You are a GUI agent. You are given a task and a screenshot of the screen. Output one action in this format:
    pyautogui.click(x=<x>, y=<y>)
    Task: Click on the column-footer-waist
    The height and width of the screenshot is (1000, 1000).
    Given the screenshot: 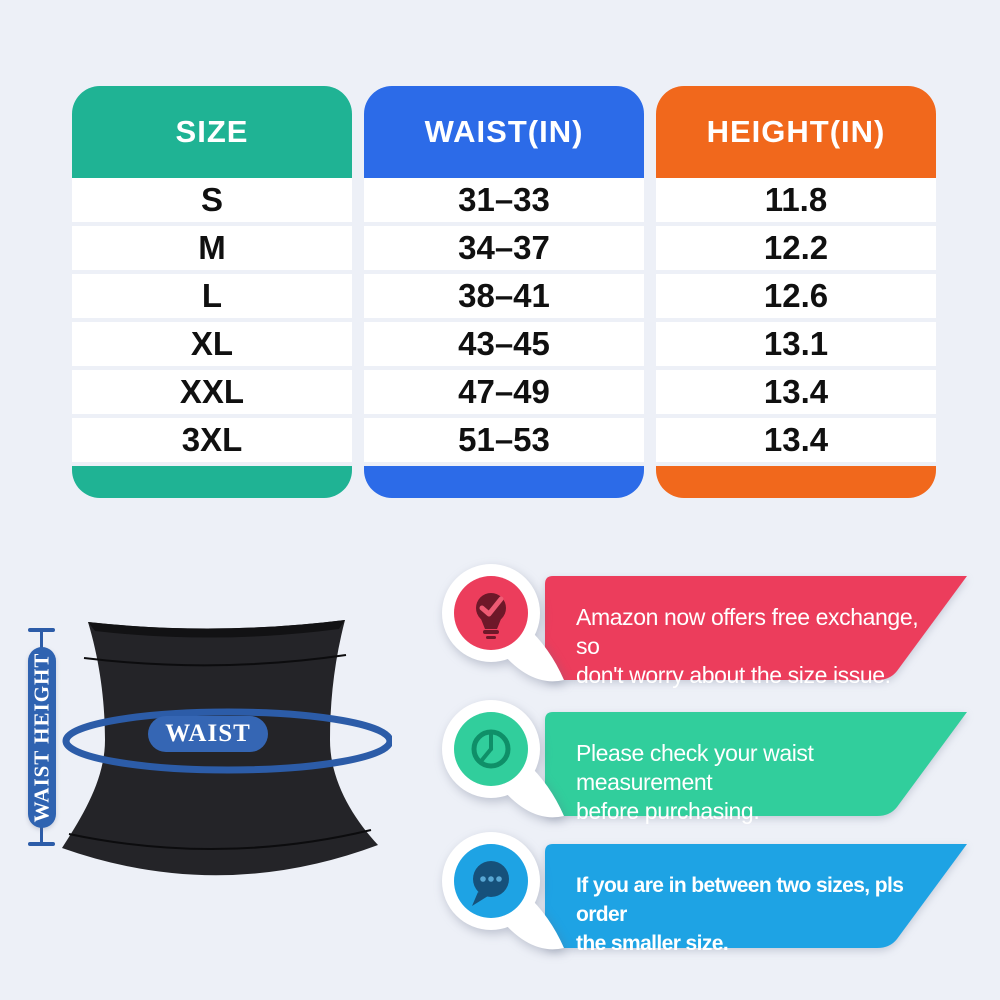 What is the action you would take?
    pyautogui.click(x=504, y=482)
    